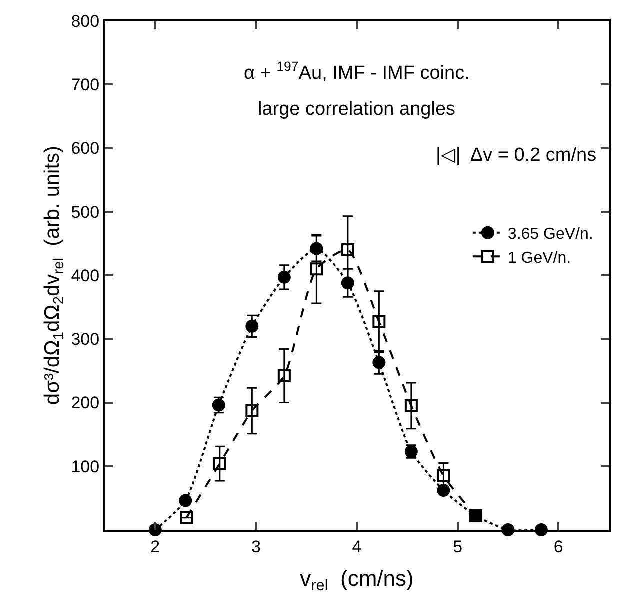 Image resolution: width=623 pixels, height=605 pixels. I want to click on y-tick-label: 200, so click(85, 403).